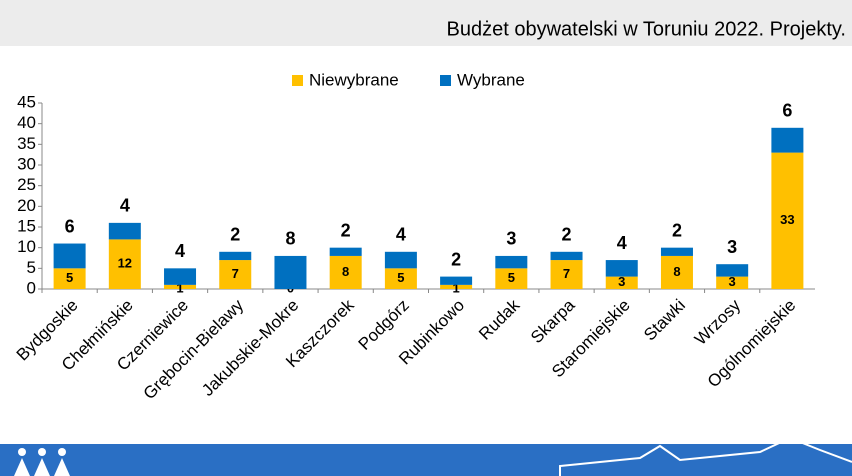 This screenshot has height=476, width=852. I want to click on footer-band, so click(426, 460).